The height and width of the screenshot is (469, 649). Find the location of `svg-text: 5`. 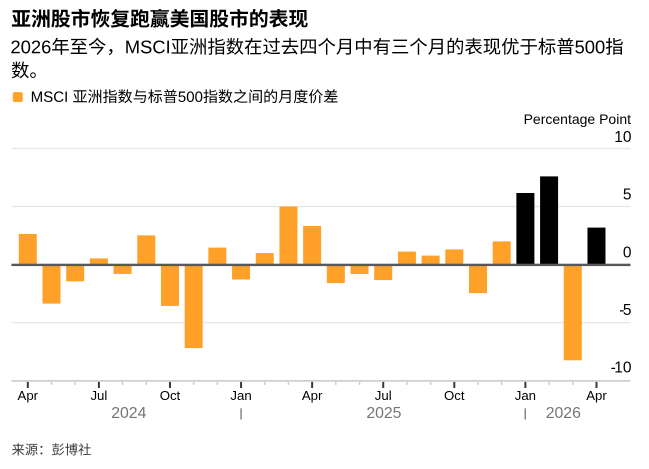

svg-text: 5 is located at coordinates (627, 195).